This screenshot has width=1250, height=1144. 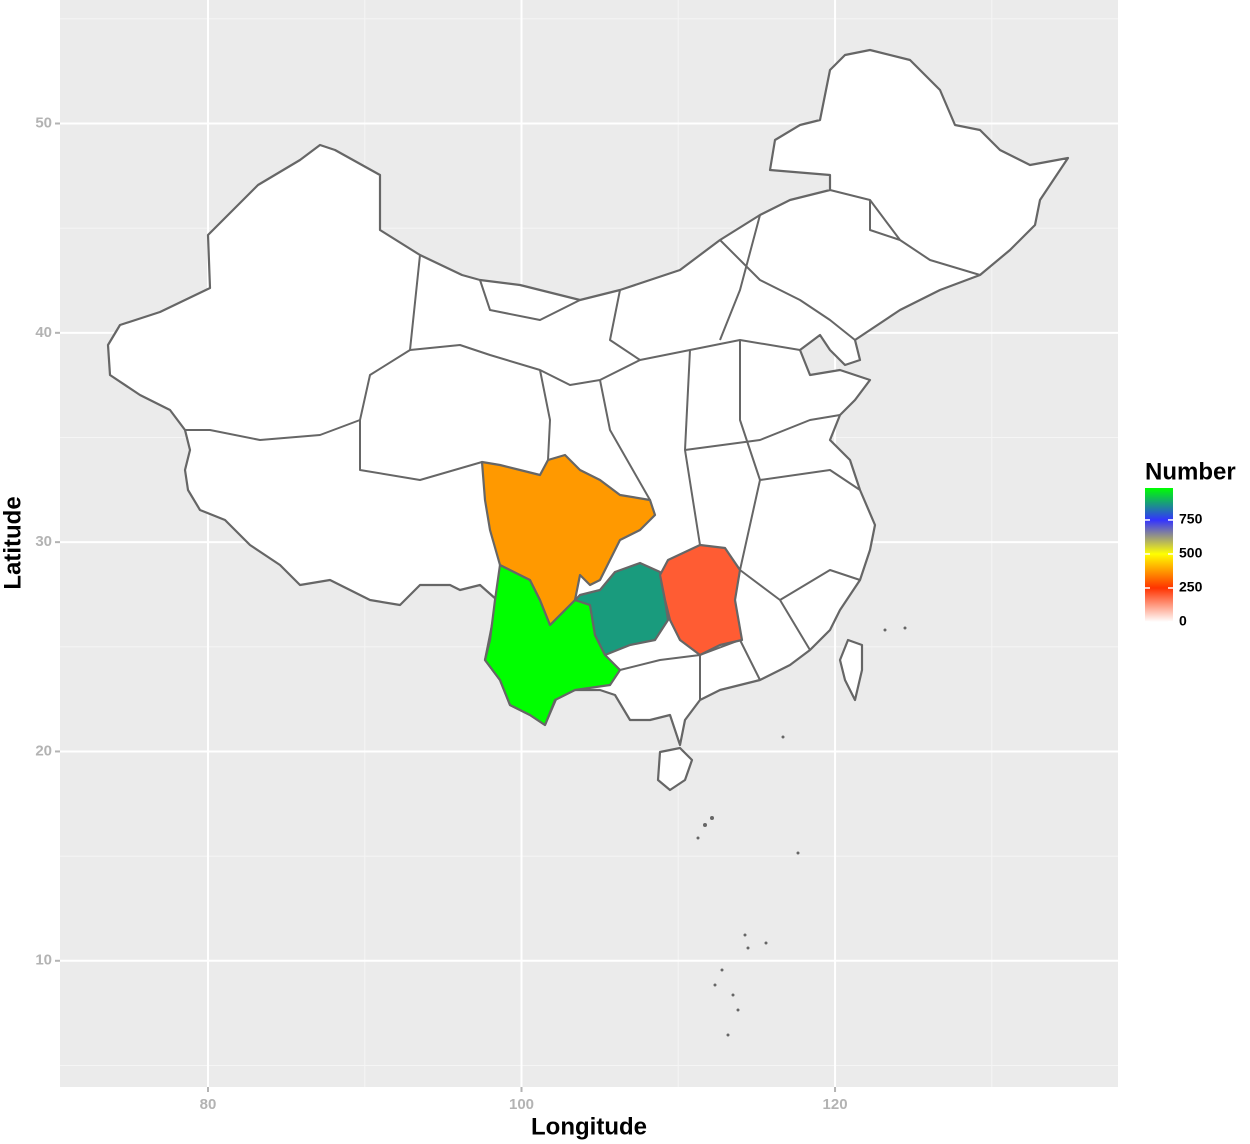 What do you see at coordinates (1191, 553) in the screenshot?
I see `legend-tick-label: 500` at bounding box center [1191, 553].